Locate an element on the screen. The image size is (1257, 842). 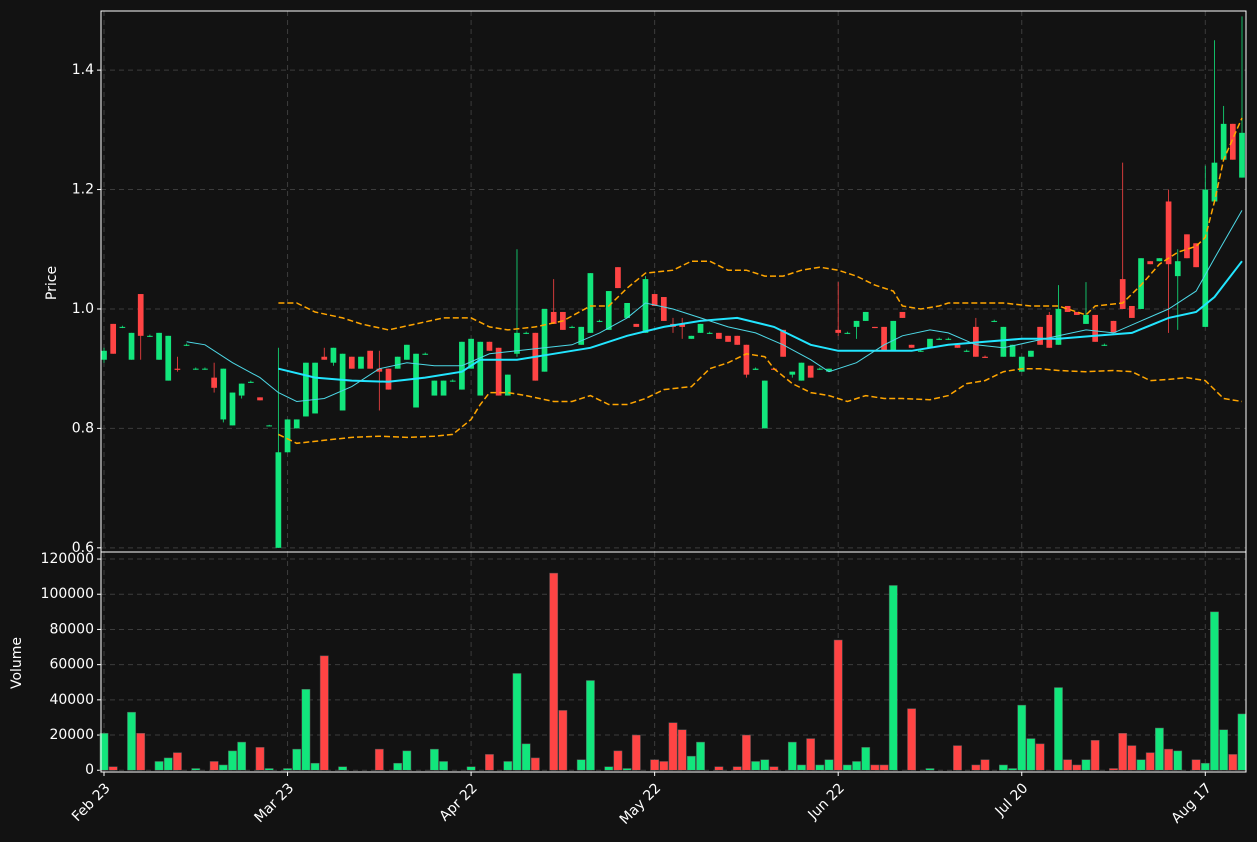
y-tick-label: 0.8 is located at coordinates (83, 428).